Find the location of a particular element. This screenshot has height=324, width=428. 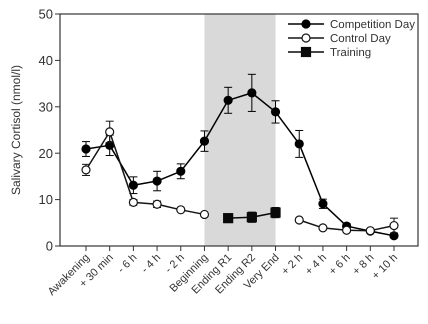

x-tick-label: + 4 h is located at coordinates (316, 265).